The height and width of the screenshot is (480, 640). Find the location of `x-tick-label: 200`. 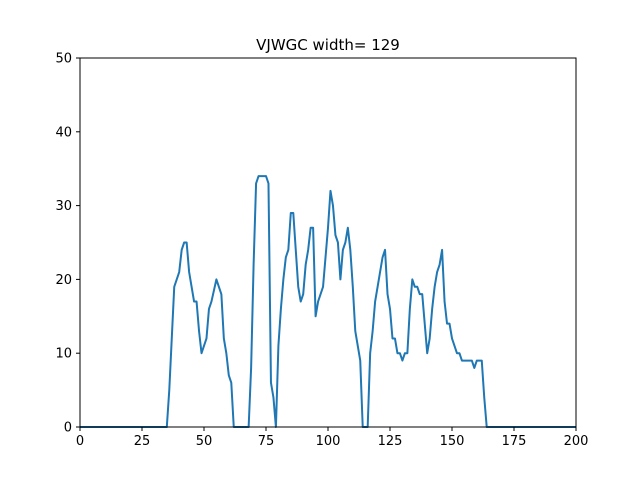

x-tick-label: 200 is located at coordinates (576, 441).